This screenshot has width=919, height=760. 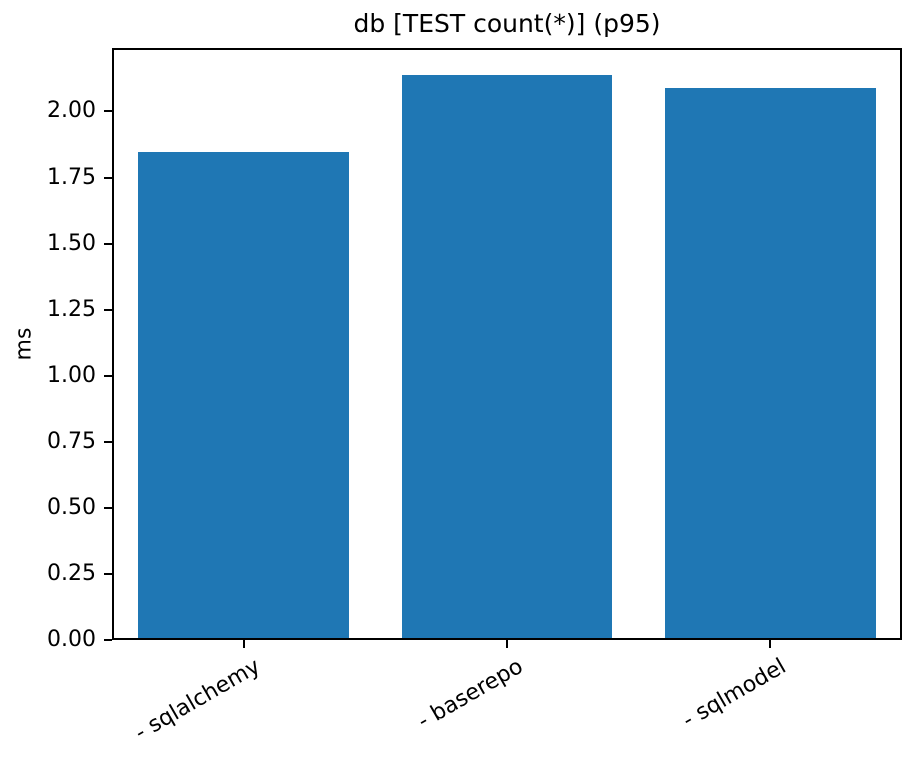 I want to click on y-tick-mark-1.00, so click(x=108, y=375).